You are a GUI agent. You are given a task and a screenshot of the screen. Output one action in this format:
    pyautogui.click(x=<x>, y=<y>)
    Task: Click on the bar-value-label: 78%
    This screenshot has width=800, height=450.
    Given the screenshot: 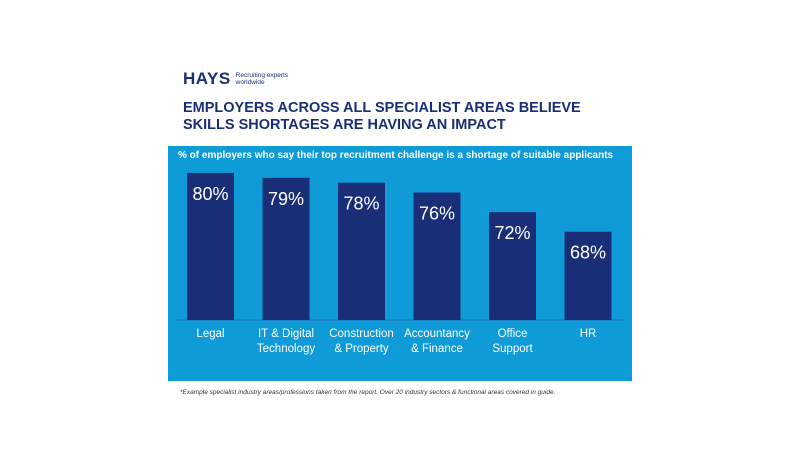 What is the action you would take?
    pyautogui.click(x=361, y=204)
    